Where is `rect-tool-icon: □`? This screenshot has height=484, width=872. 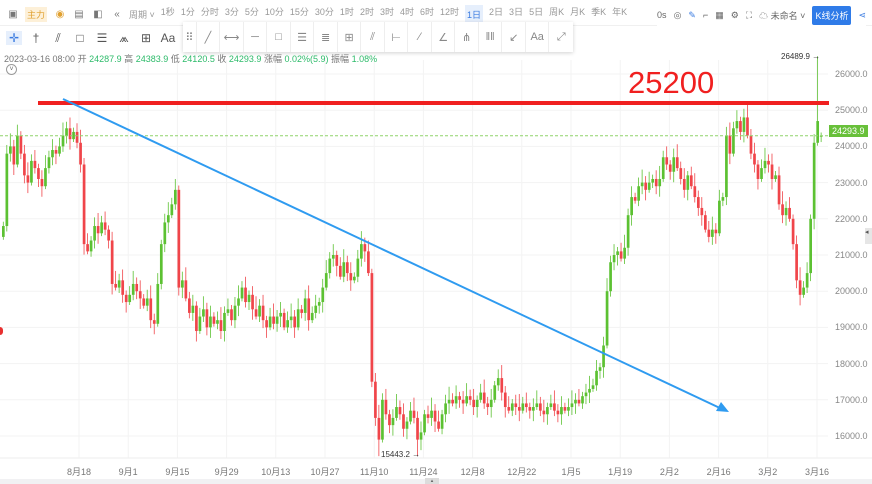 rect-tool-icon: □ is located at coordinates (279, 37).